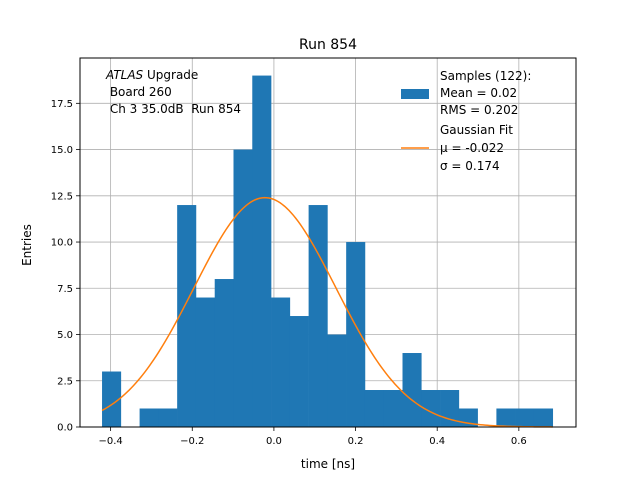  I want to click on y-tick-label: 12.5, so click(62, 196).